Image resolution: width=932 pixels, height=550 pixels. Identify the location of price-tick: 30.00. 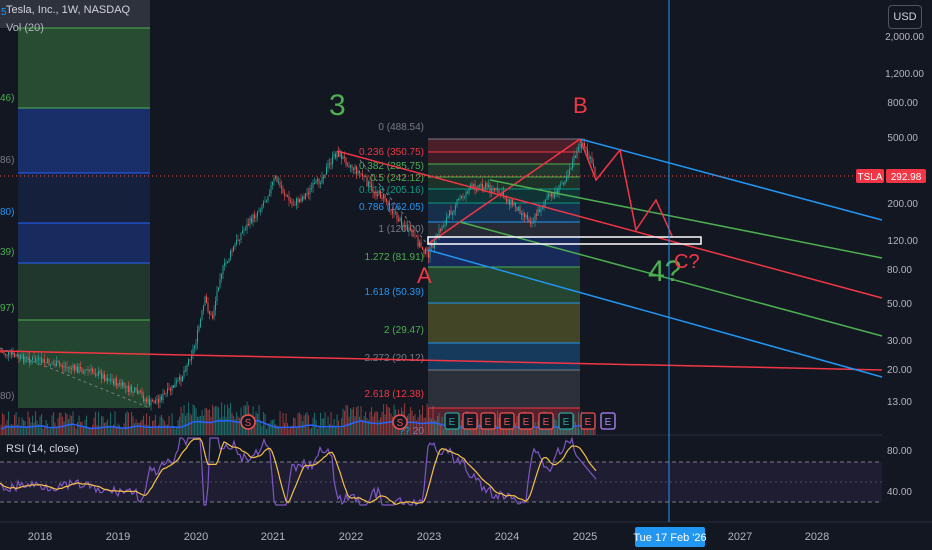
(899, 341).